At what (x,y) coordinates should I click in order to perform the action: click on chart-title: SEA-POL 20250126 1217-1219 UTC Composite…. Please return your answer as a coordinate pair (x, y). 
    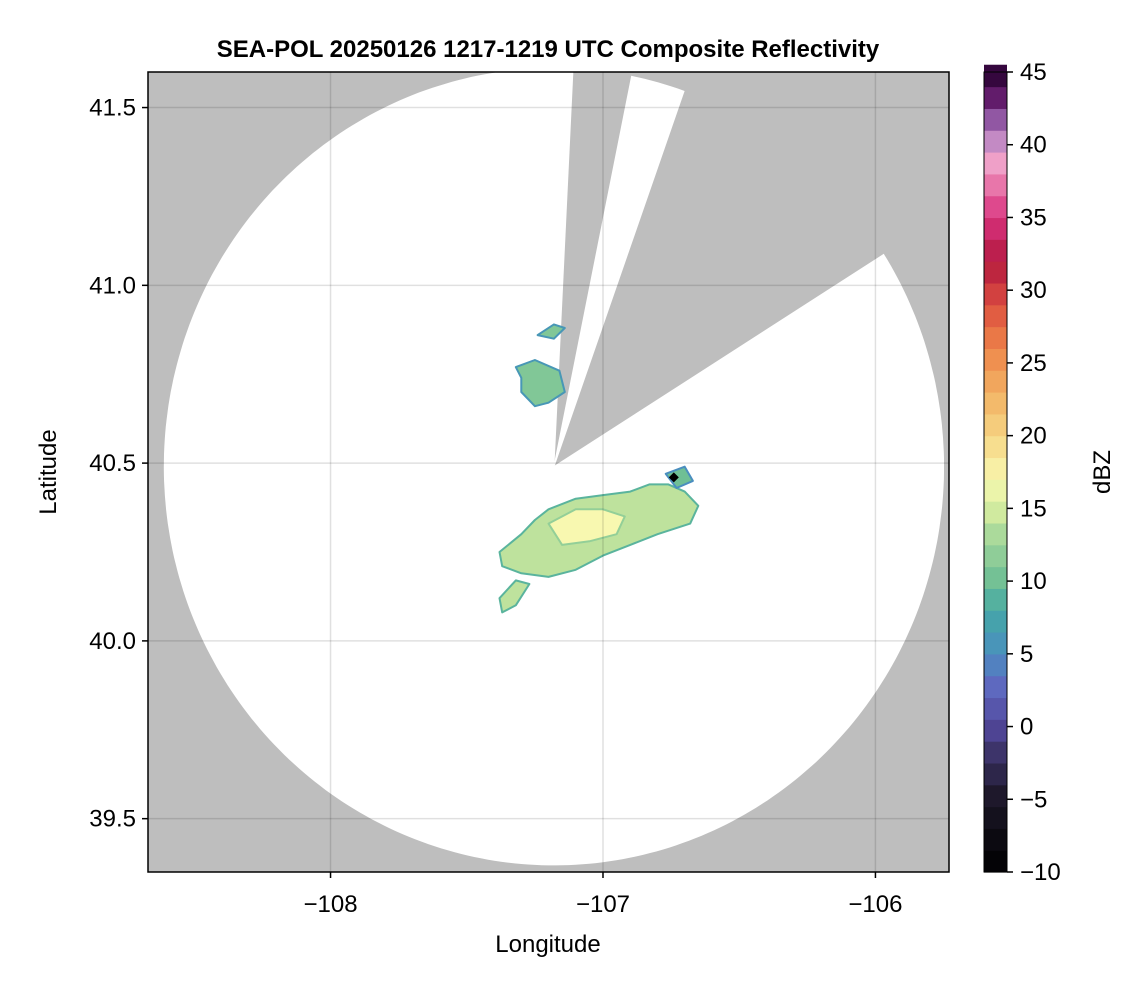
    Looking at the image, I should click on (548, 49).